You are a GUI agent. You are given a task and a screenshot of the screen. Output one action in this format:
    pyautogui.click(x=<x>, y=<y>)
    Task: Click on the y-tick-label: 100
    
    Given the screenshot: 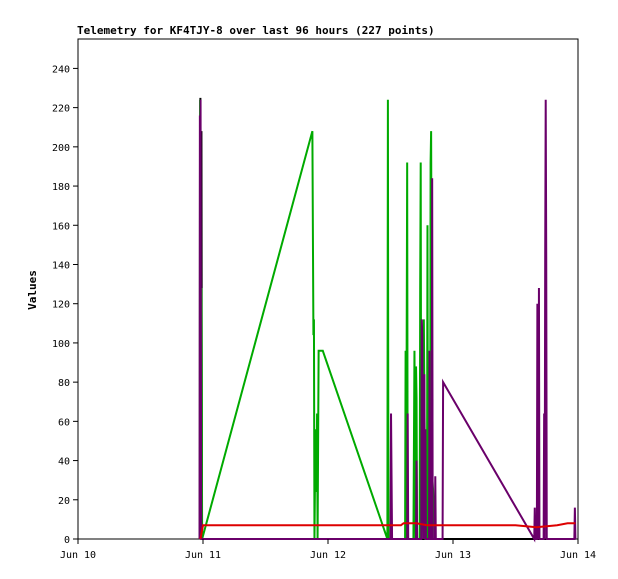 What is the action you would take?
    pyautogui.click(x=61, y=344)
    